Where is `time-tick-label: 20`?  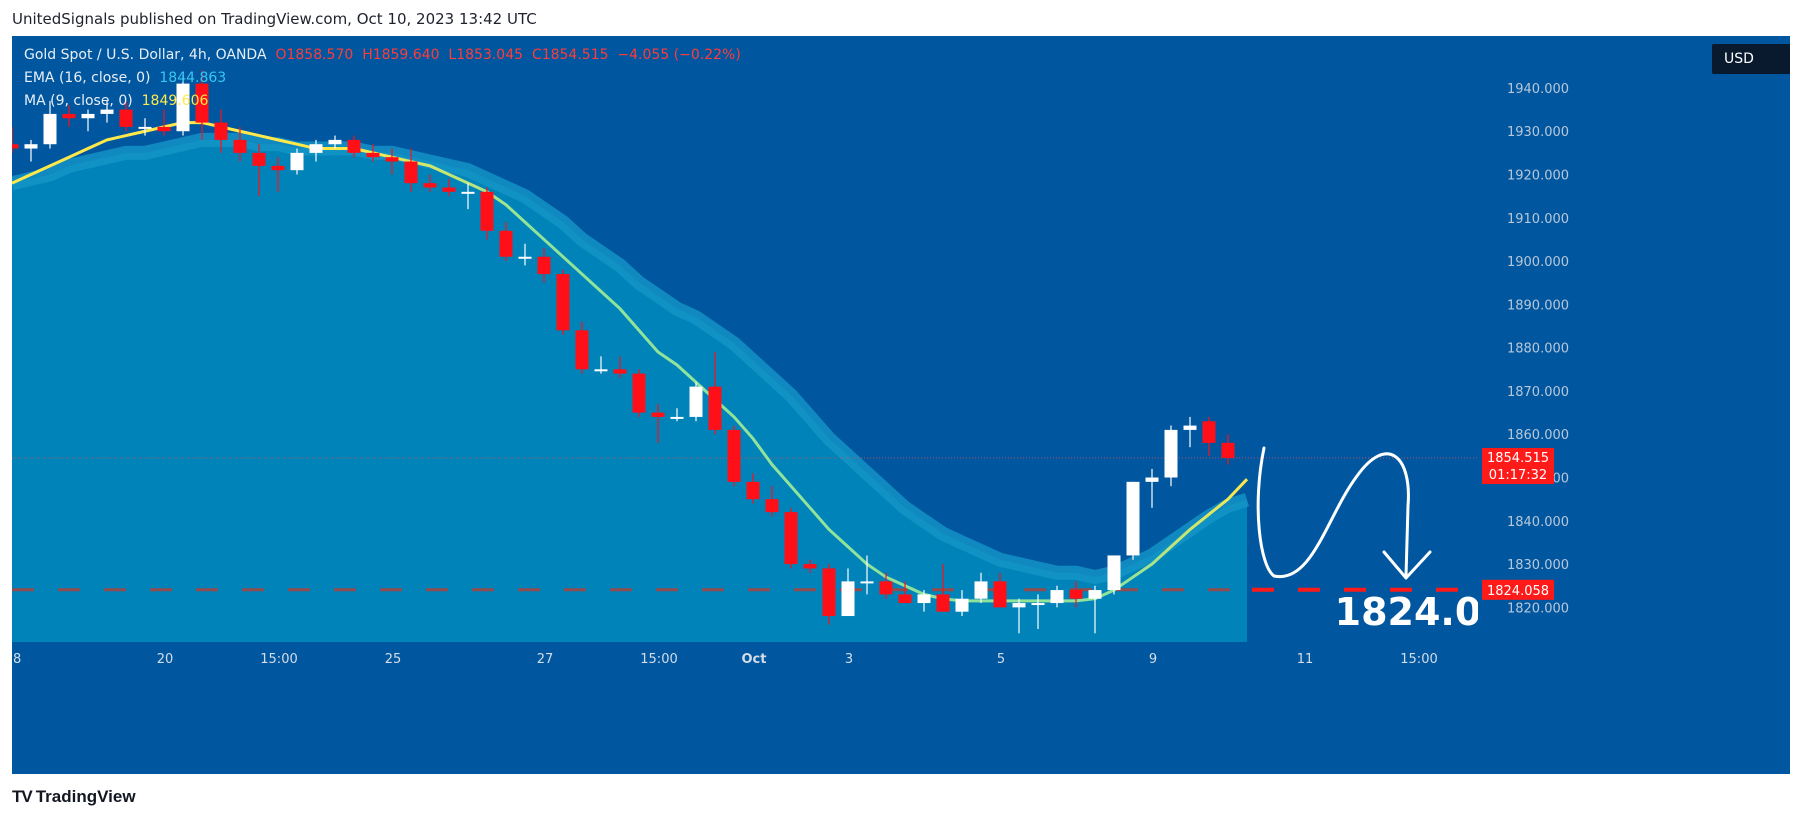
time-tick-label: 20 is located at coordinates (165, 659).